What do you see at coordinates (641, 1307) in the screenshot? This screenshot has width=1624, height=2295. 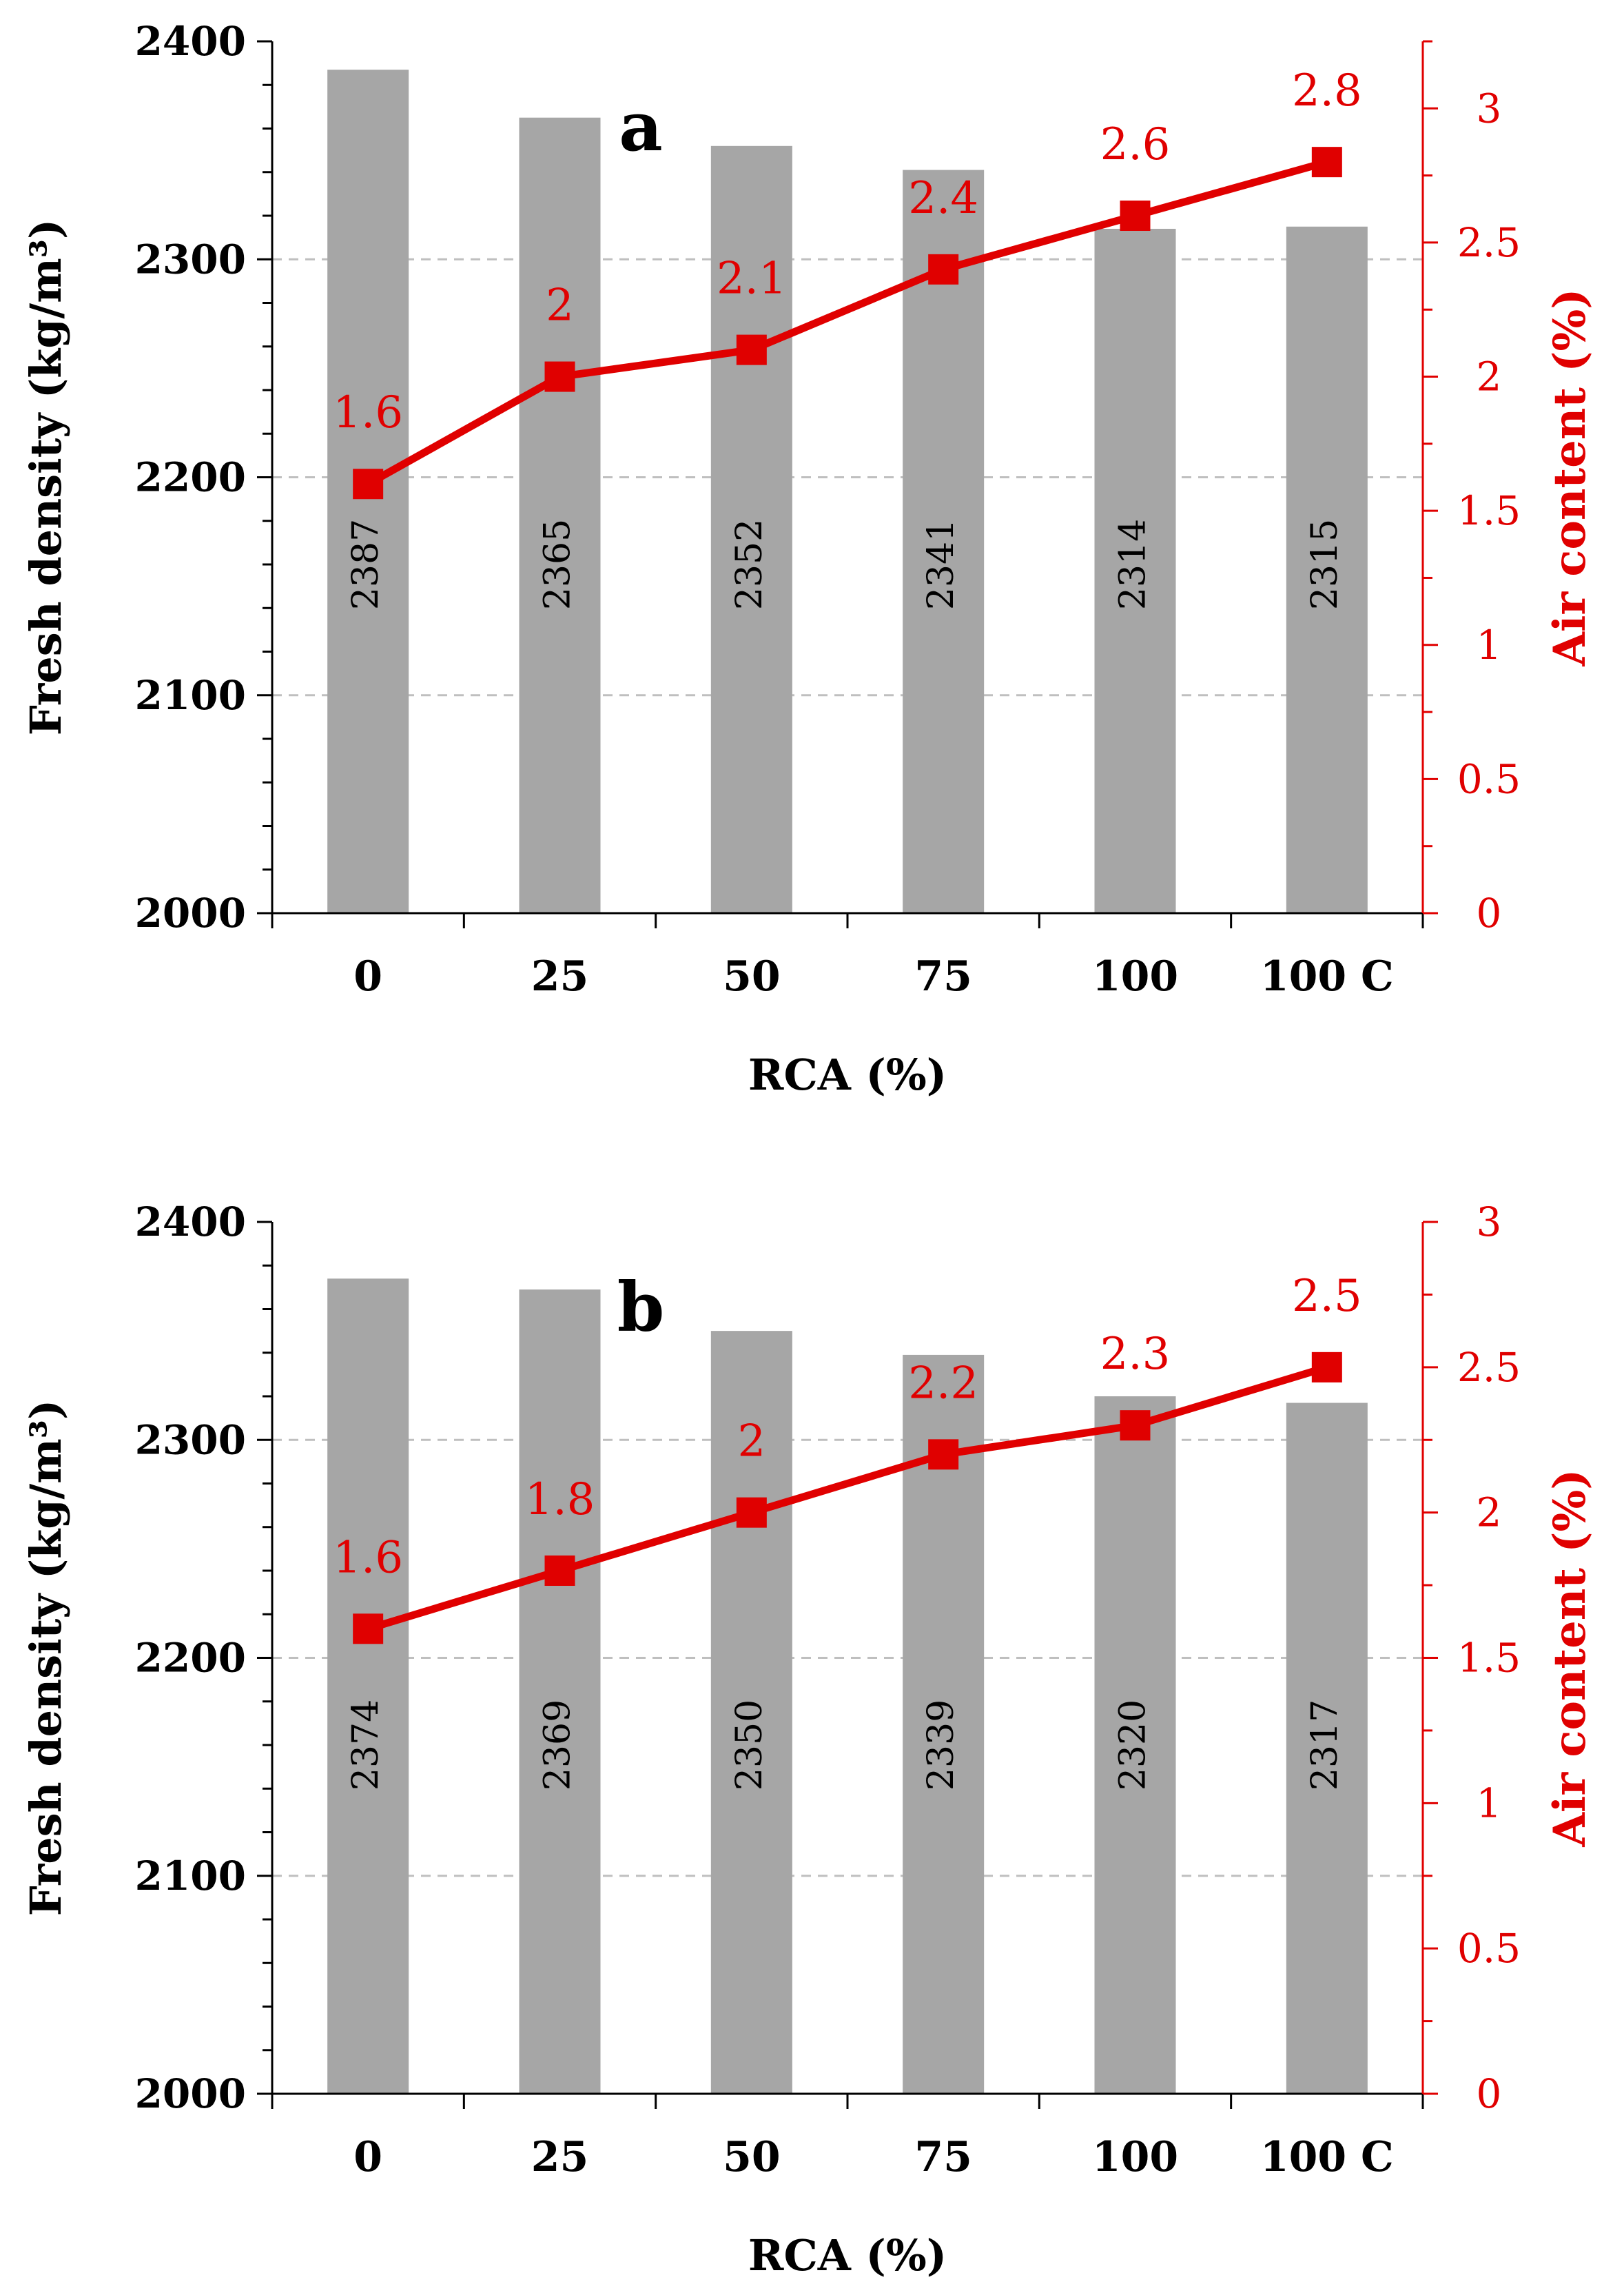 I see `panel-label: b` at bounding box center [641, 1307].